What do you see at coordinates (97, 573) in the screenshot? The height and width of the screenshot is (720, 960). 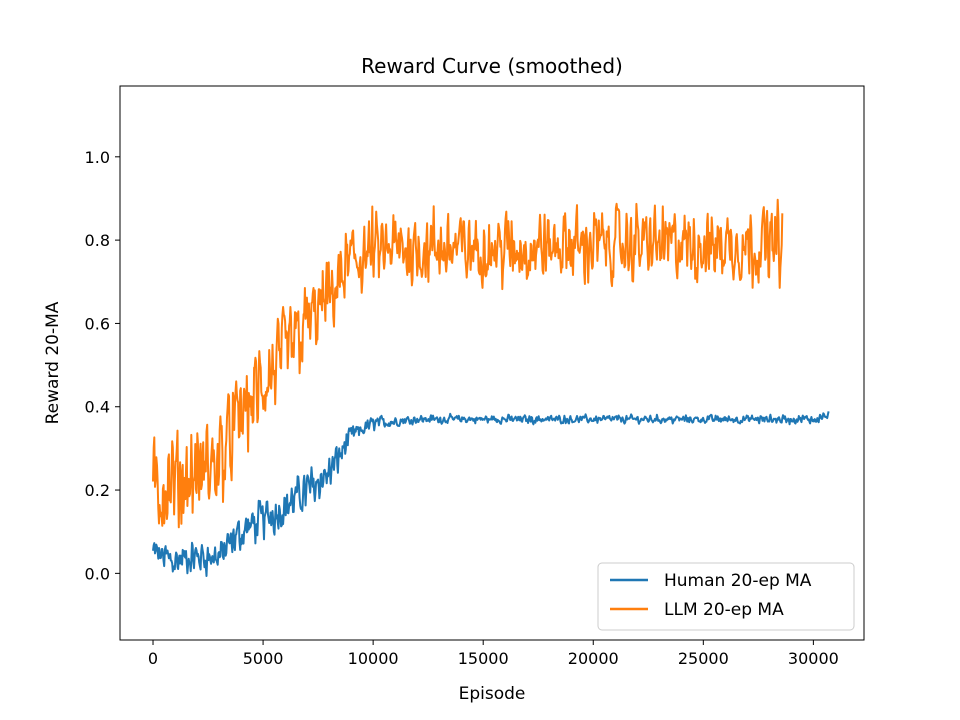 I see `y-tick-label: 0.0` at bounding box center [97, 573].